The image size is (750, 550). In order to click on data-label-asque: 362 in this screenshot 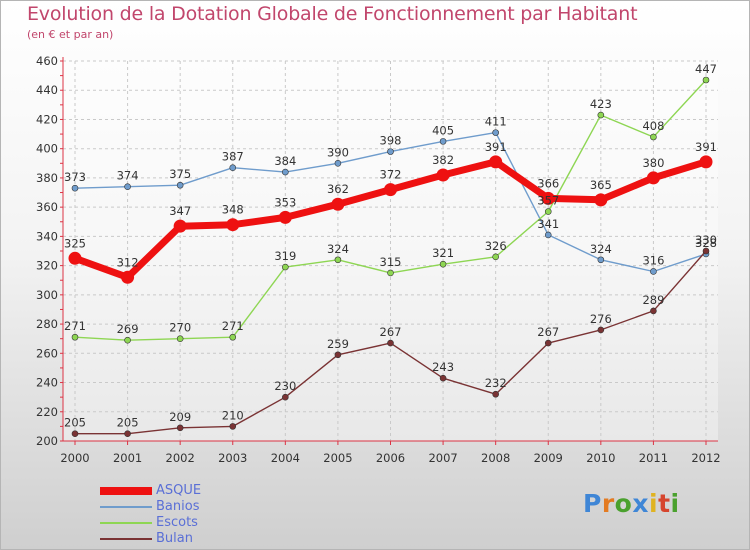, I will do `click(338, 189)`.